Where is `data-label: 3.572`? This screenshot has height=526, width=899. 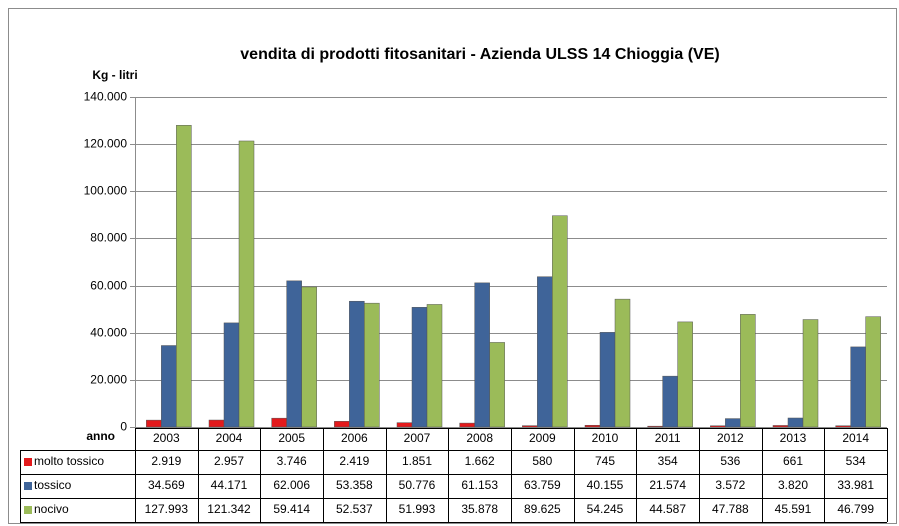
data-label: 3.572 is located at coordinates (730, 485).